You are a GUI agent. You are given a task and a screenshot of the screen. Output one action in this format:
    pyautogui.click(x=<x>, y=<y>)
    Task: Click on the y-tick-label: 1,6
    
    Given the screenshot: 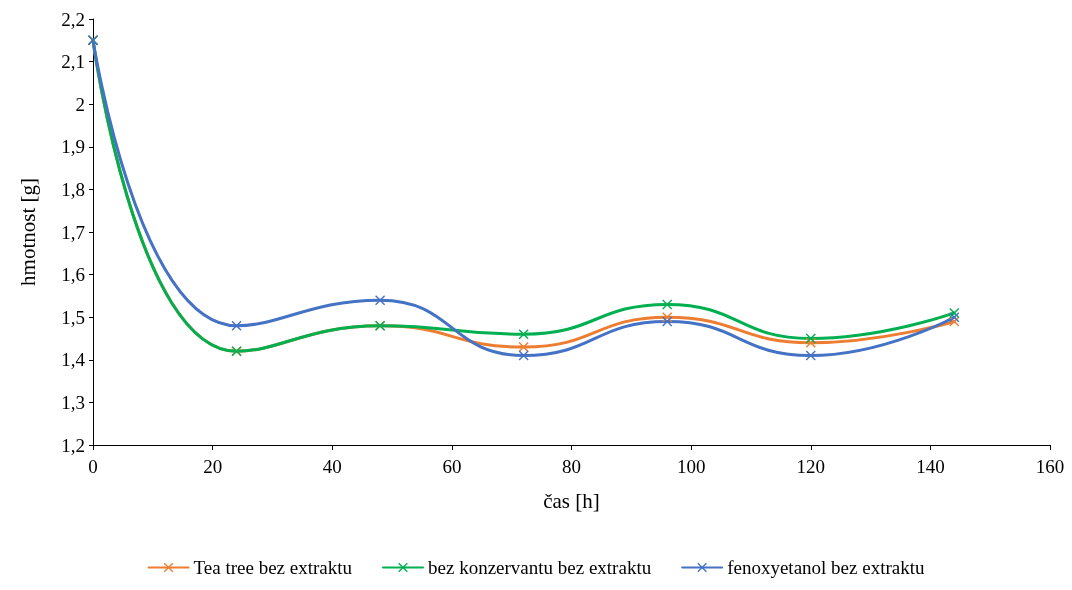 What is the action you would take?
    pyautogui.click(x=73, y=275)
    